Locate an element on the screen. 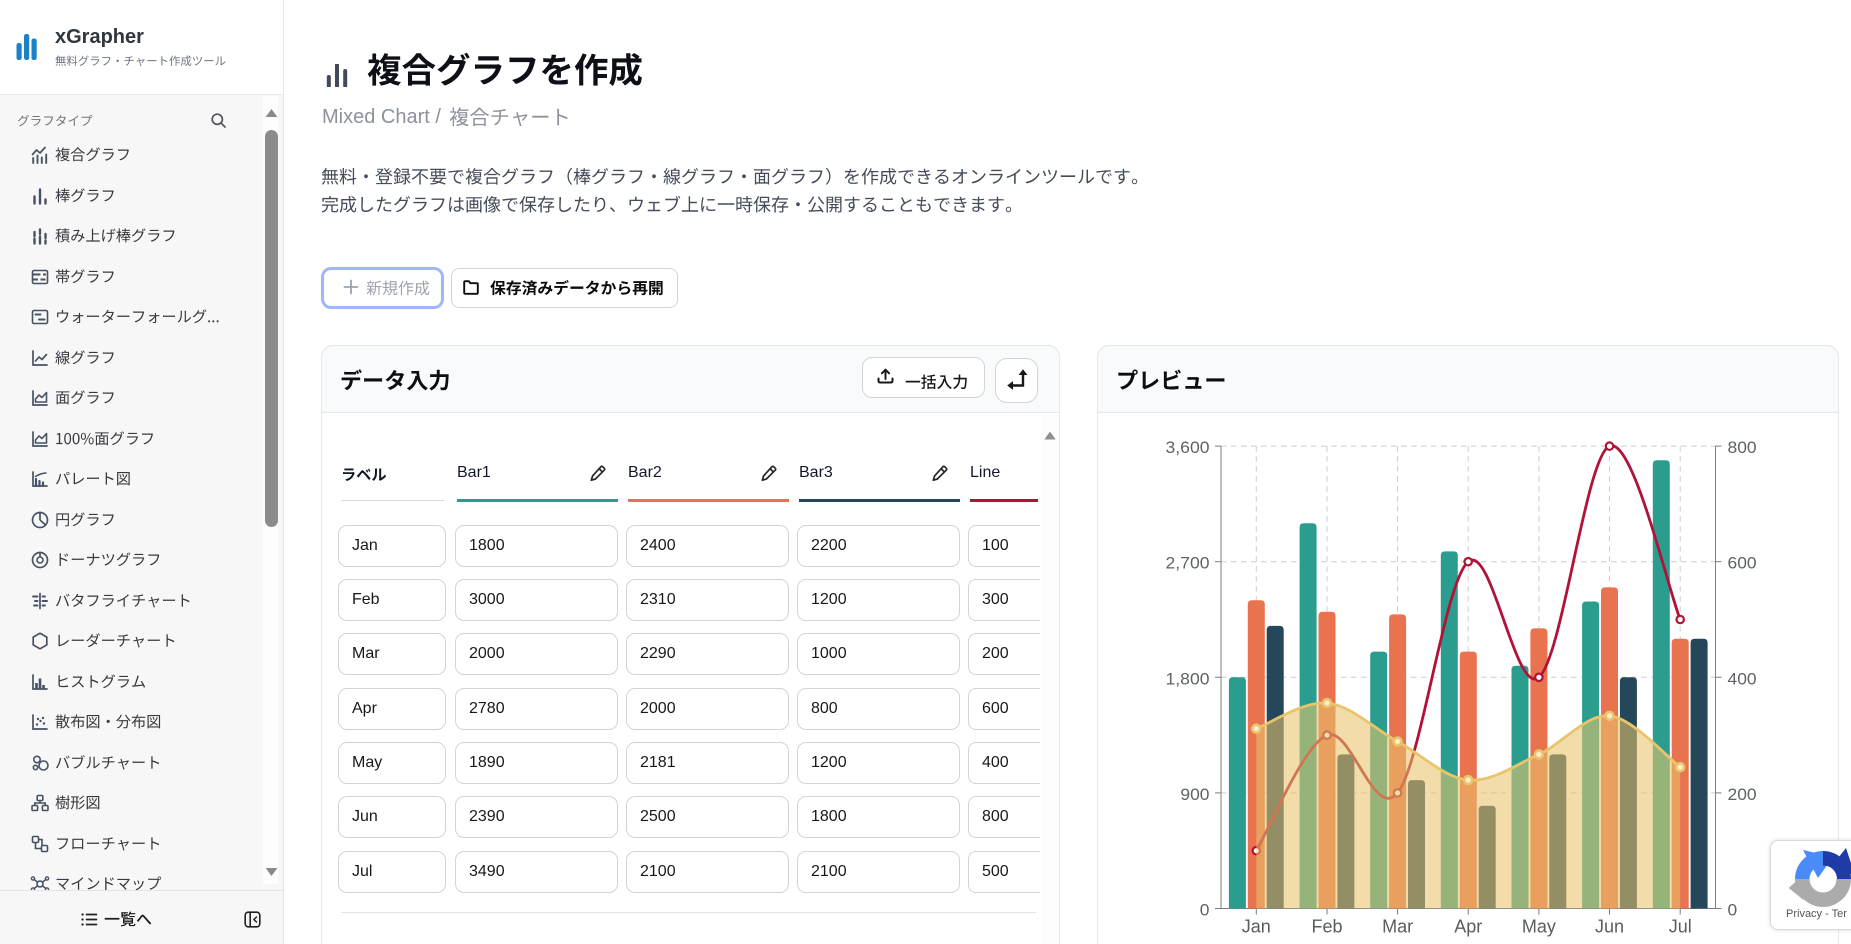  svg-text: 800 is located at coordinates (1742, 447).